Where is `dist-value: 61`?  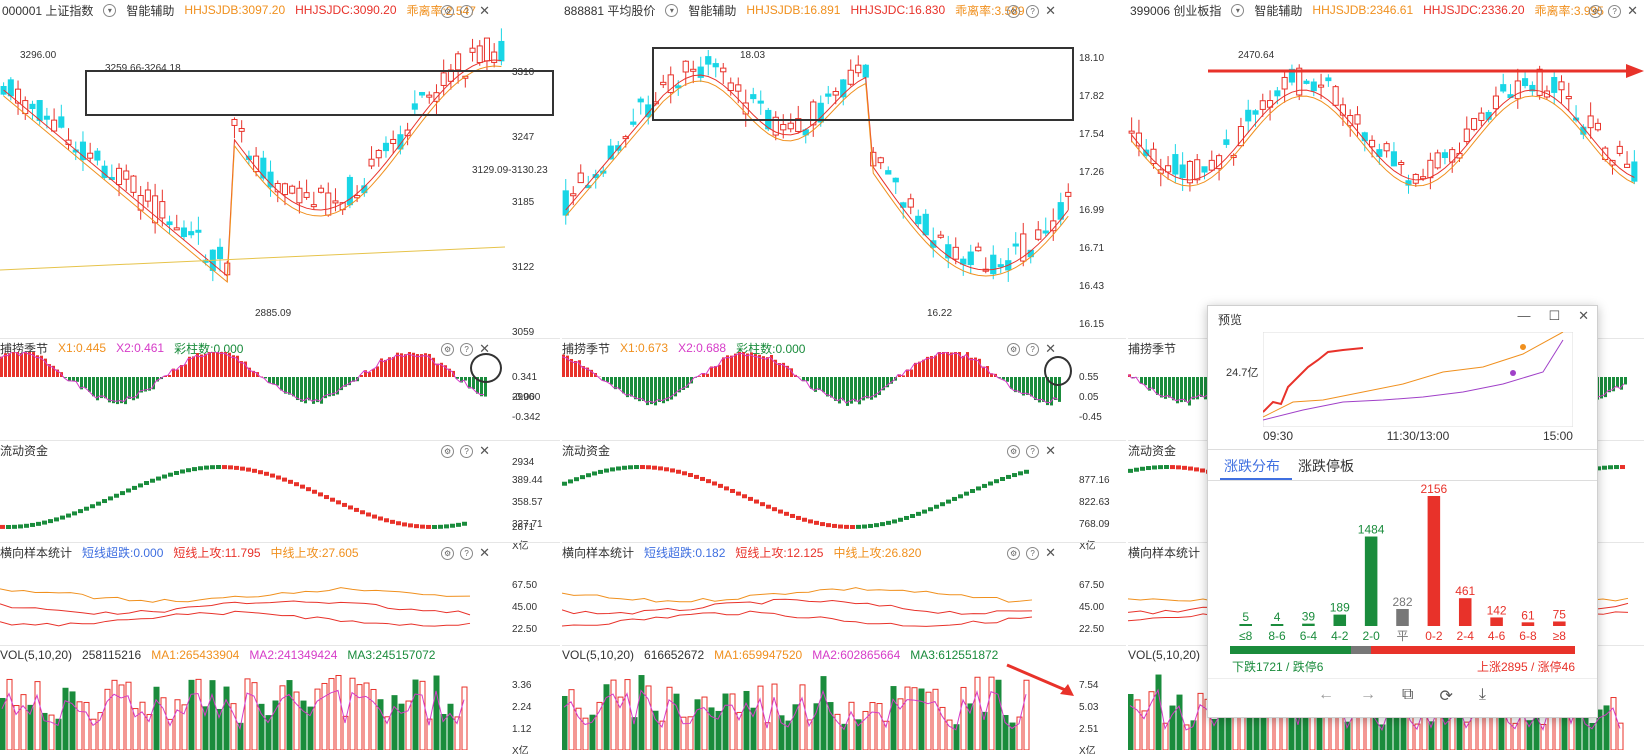 dist-value: 61 is located at coordinates (1528, 615).